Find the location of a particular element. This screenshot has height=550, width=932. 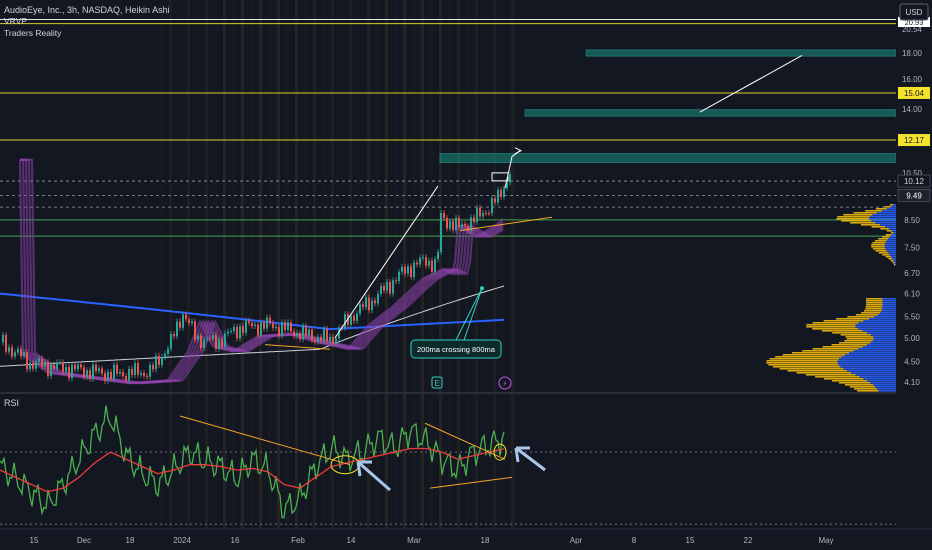

indicator-vrvp: VRVP is located at coordinates (15, 21).